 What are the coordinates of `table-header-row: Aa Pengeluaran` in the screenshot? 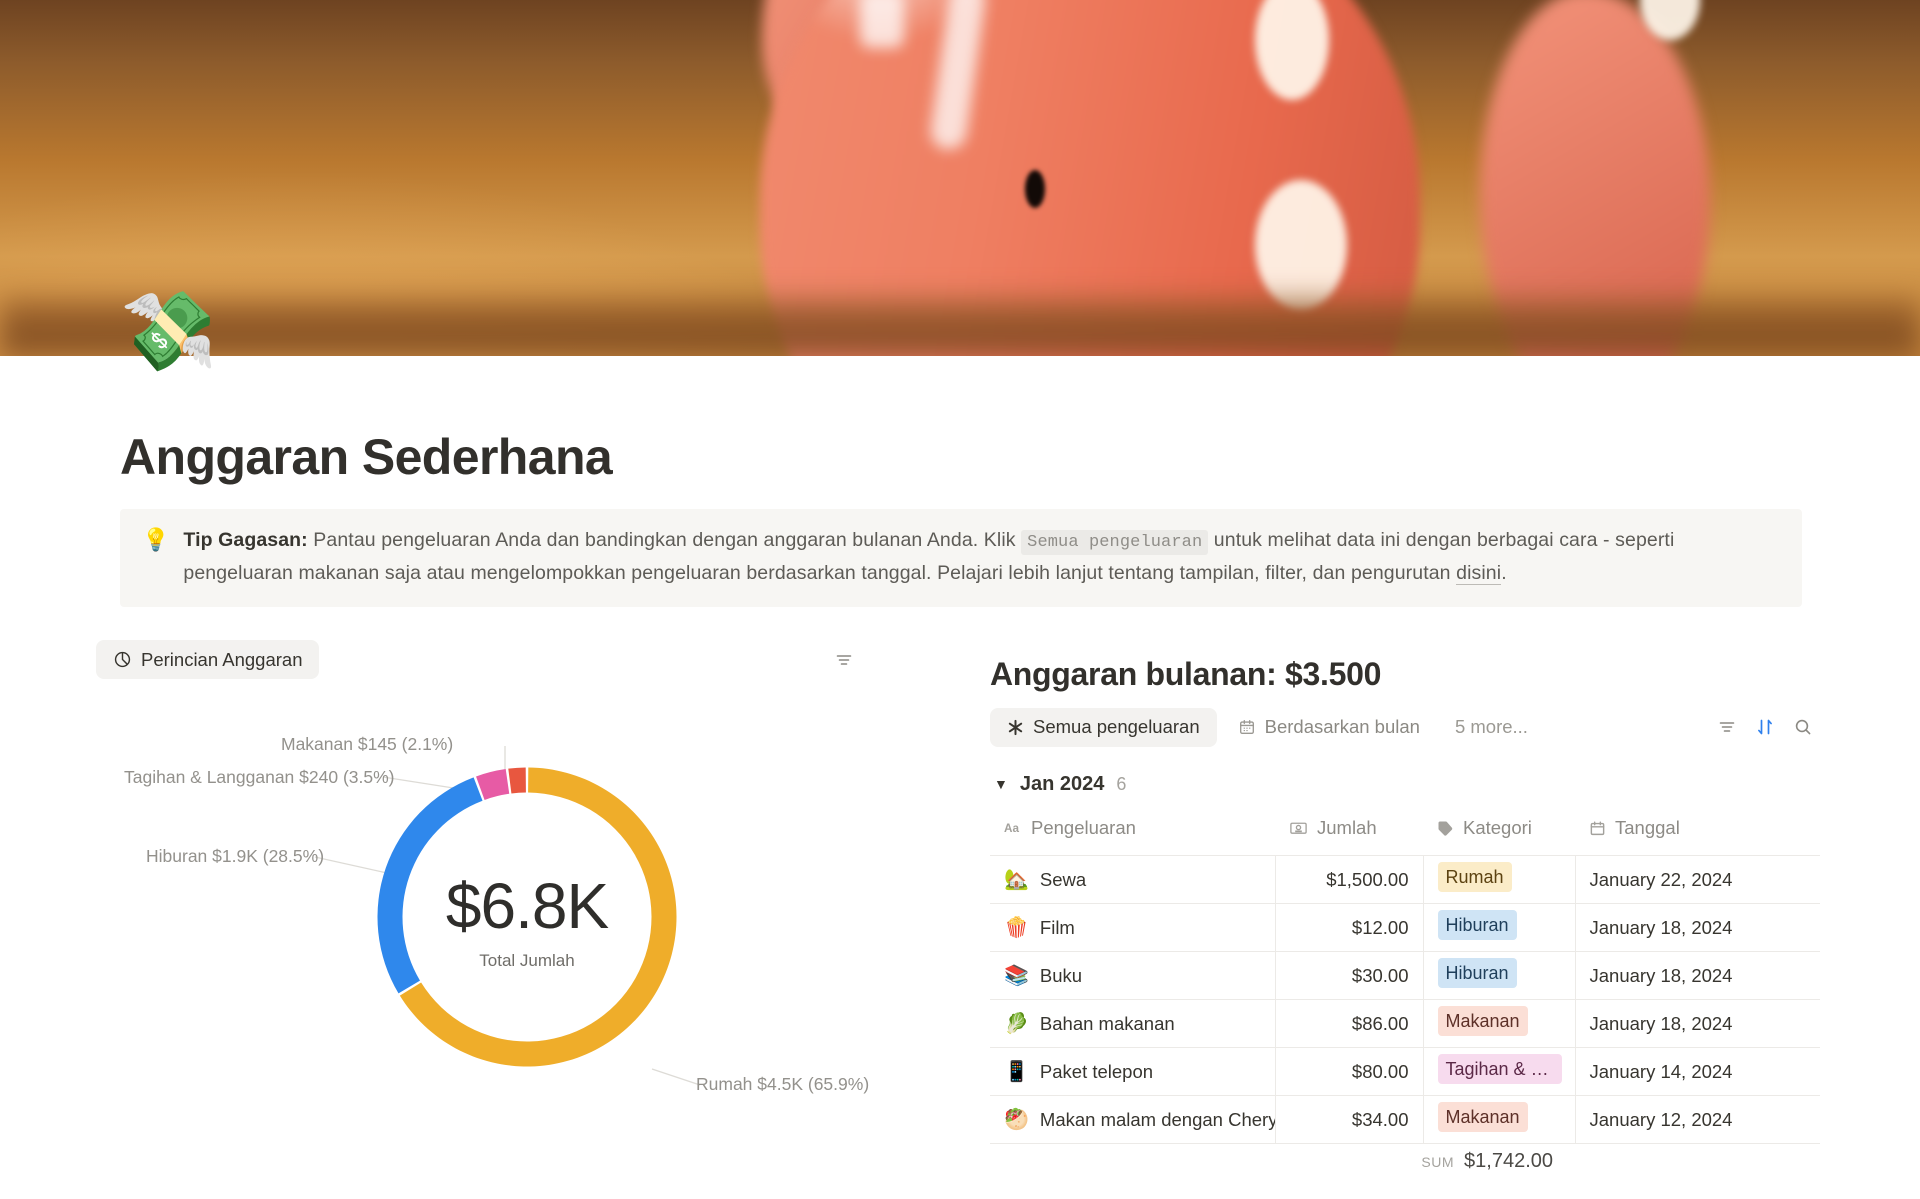 It's located at (1405, 833).